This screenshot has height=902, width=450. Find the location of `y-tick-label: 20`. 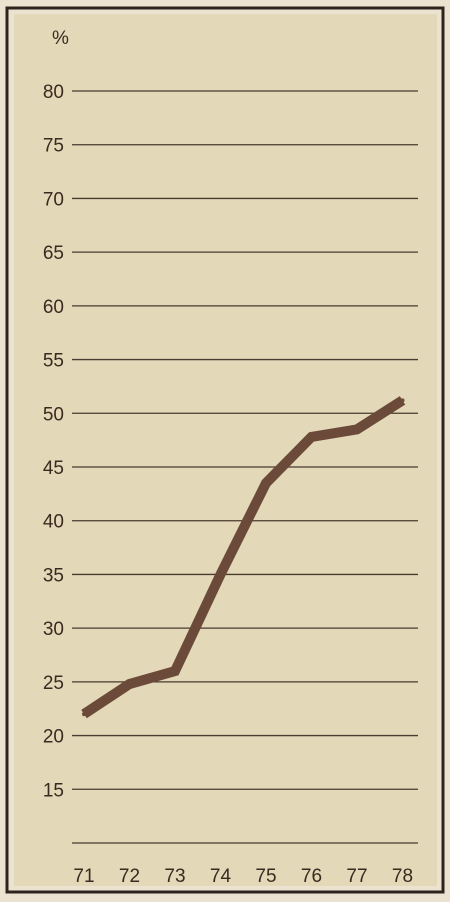

y-tick-label: 20 is located at coordinates (53, 737).